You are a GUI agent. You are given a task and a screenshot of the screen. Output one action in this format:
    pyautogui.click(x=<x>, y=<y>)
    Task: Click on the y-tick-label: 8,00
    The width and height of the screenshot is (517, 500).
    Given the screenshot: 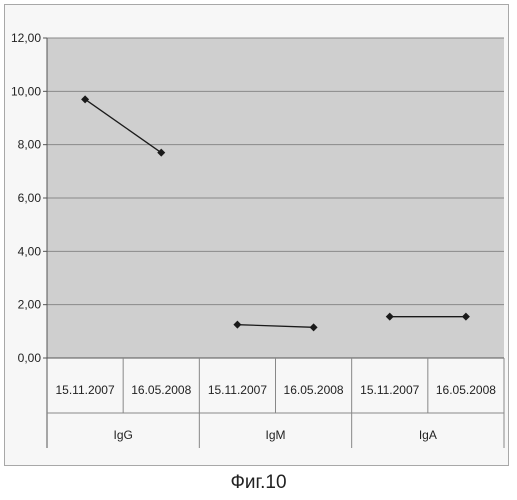 What is the action you would take?
    pyautogui.click(x=30, y=145)
    